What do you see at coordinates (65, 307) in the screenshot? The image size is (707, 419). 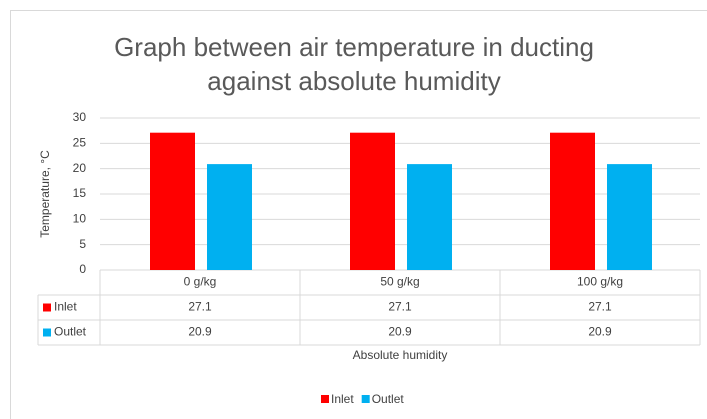 I see `table-row-label: Inlet` at bounding box center [65, 307].